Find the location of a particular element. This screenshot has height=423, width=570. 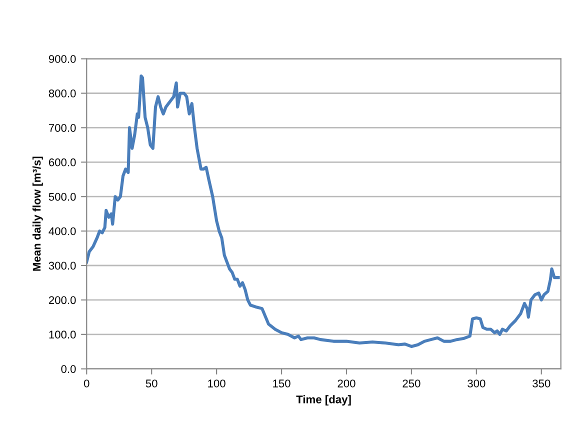

y-tick-label: 700.0 is located at coordinates (62, 128).